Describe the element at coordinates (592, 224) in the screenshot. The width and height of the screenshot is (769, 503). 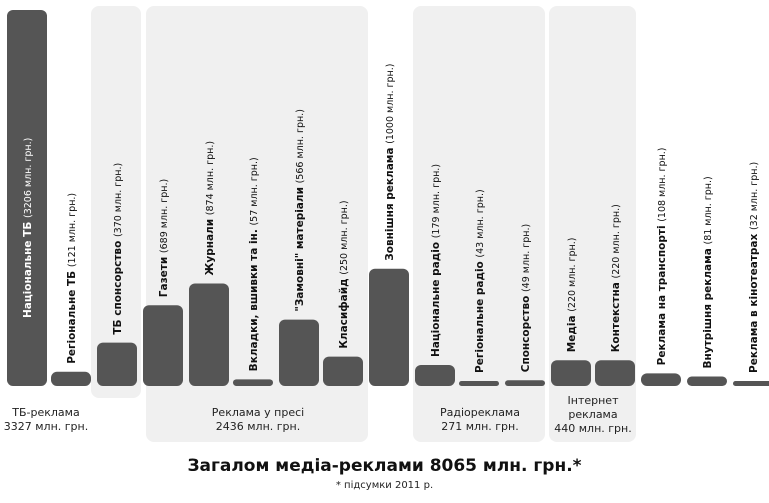
I see `shade-internet` at that location.